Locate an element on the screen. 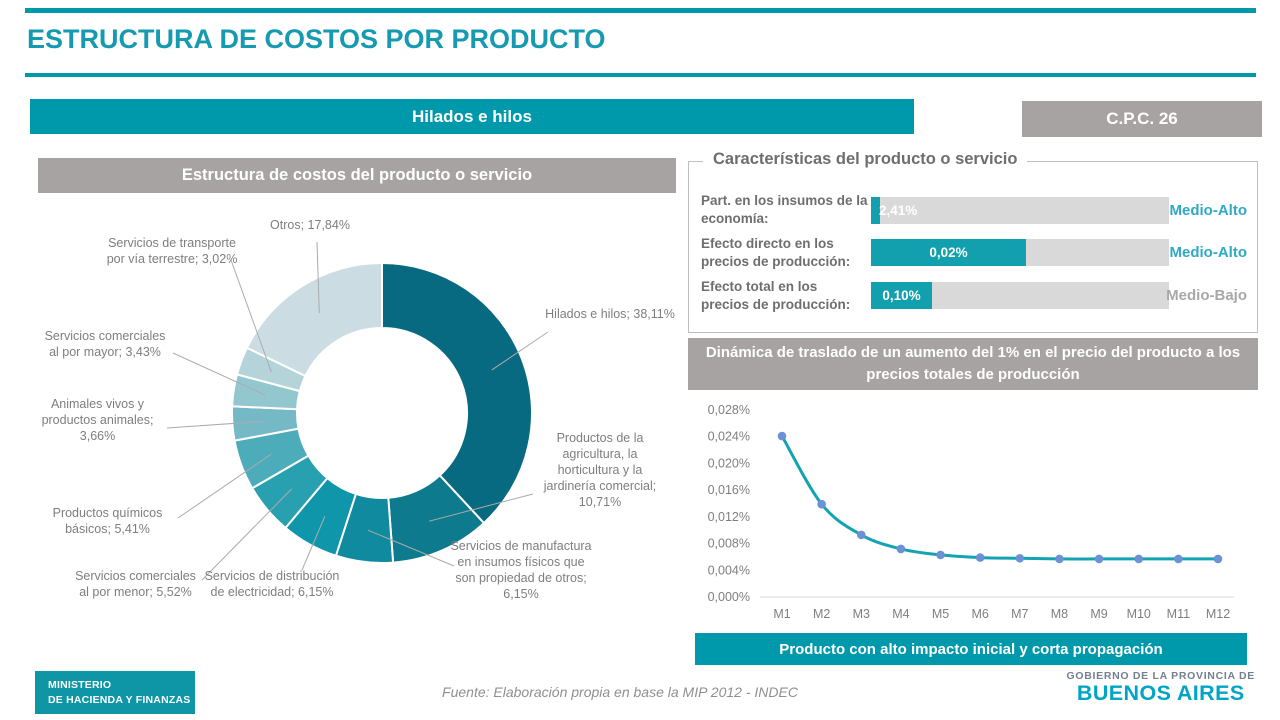 The image size is (1280, 720). ministry-logo: MINISTERIO DE HACIENDA Y FINANZAS is located at coordinates (115, 692).